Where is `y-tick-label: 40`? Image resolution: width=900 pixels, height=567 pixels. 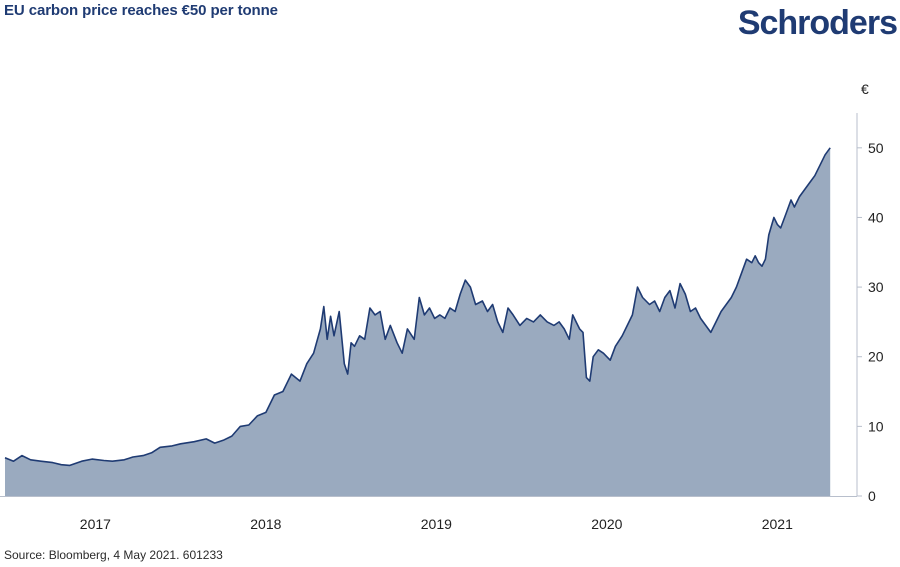
y-tick-label: 40 is located at coordinates (876, 217).